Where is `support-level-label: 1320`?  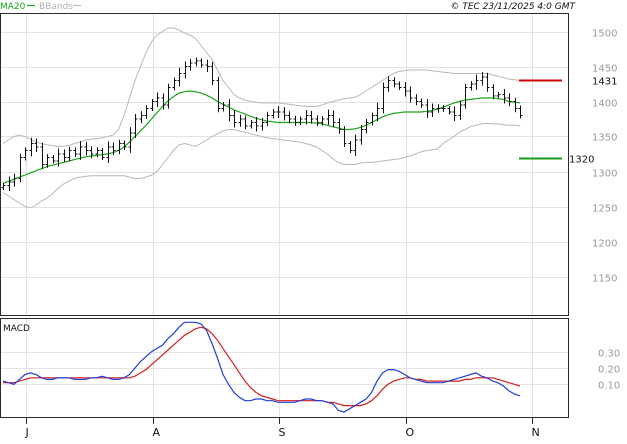 support-level-label: 1320 is located at coordinates (581, 160).